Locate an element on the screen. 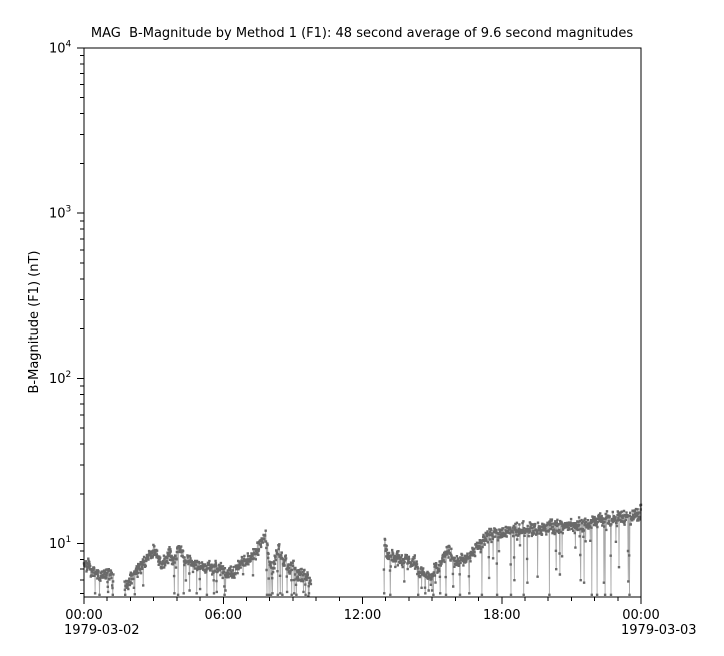 This screenshot has height=656, width=724. x-date-label: 1979-03-02 is located at coordinates (102, 630).